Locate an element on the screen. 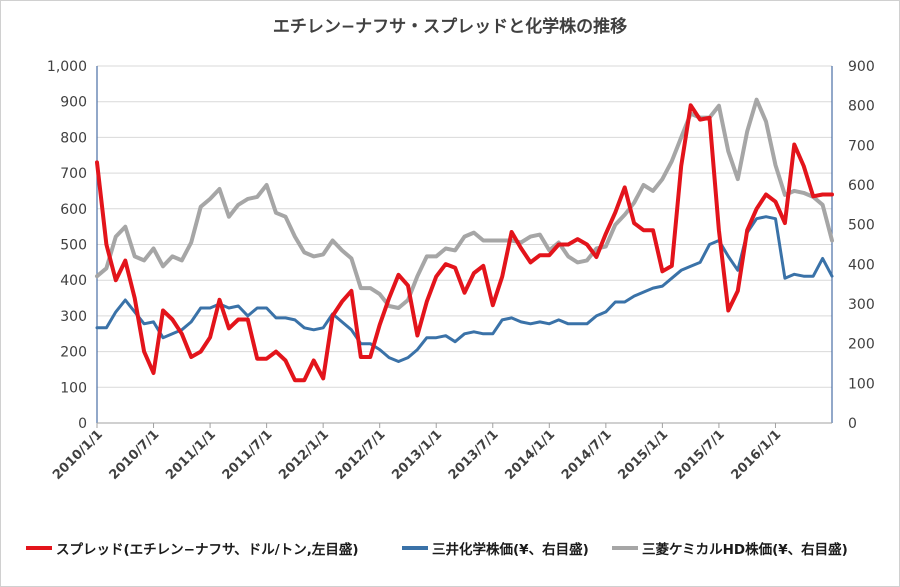  y-left-tick-label: 1,000 is located at coordinates (67, 67).